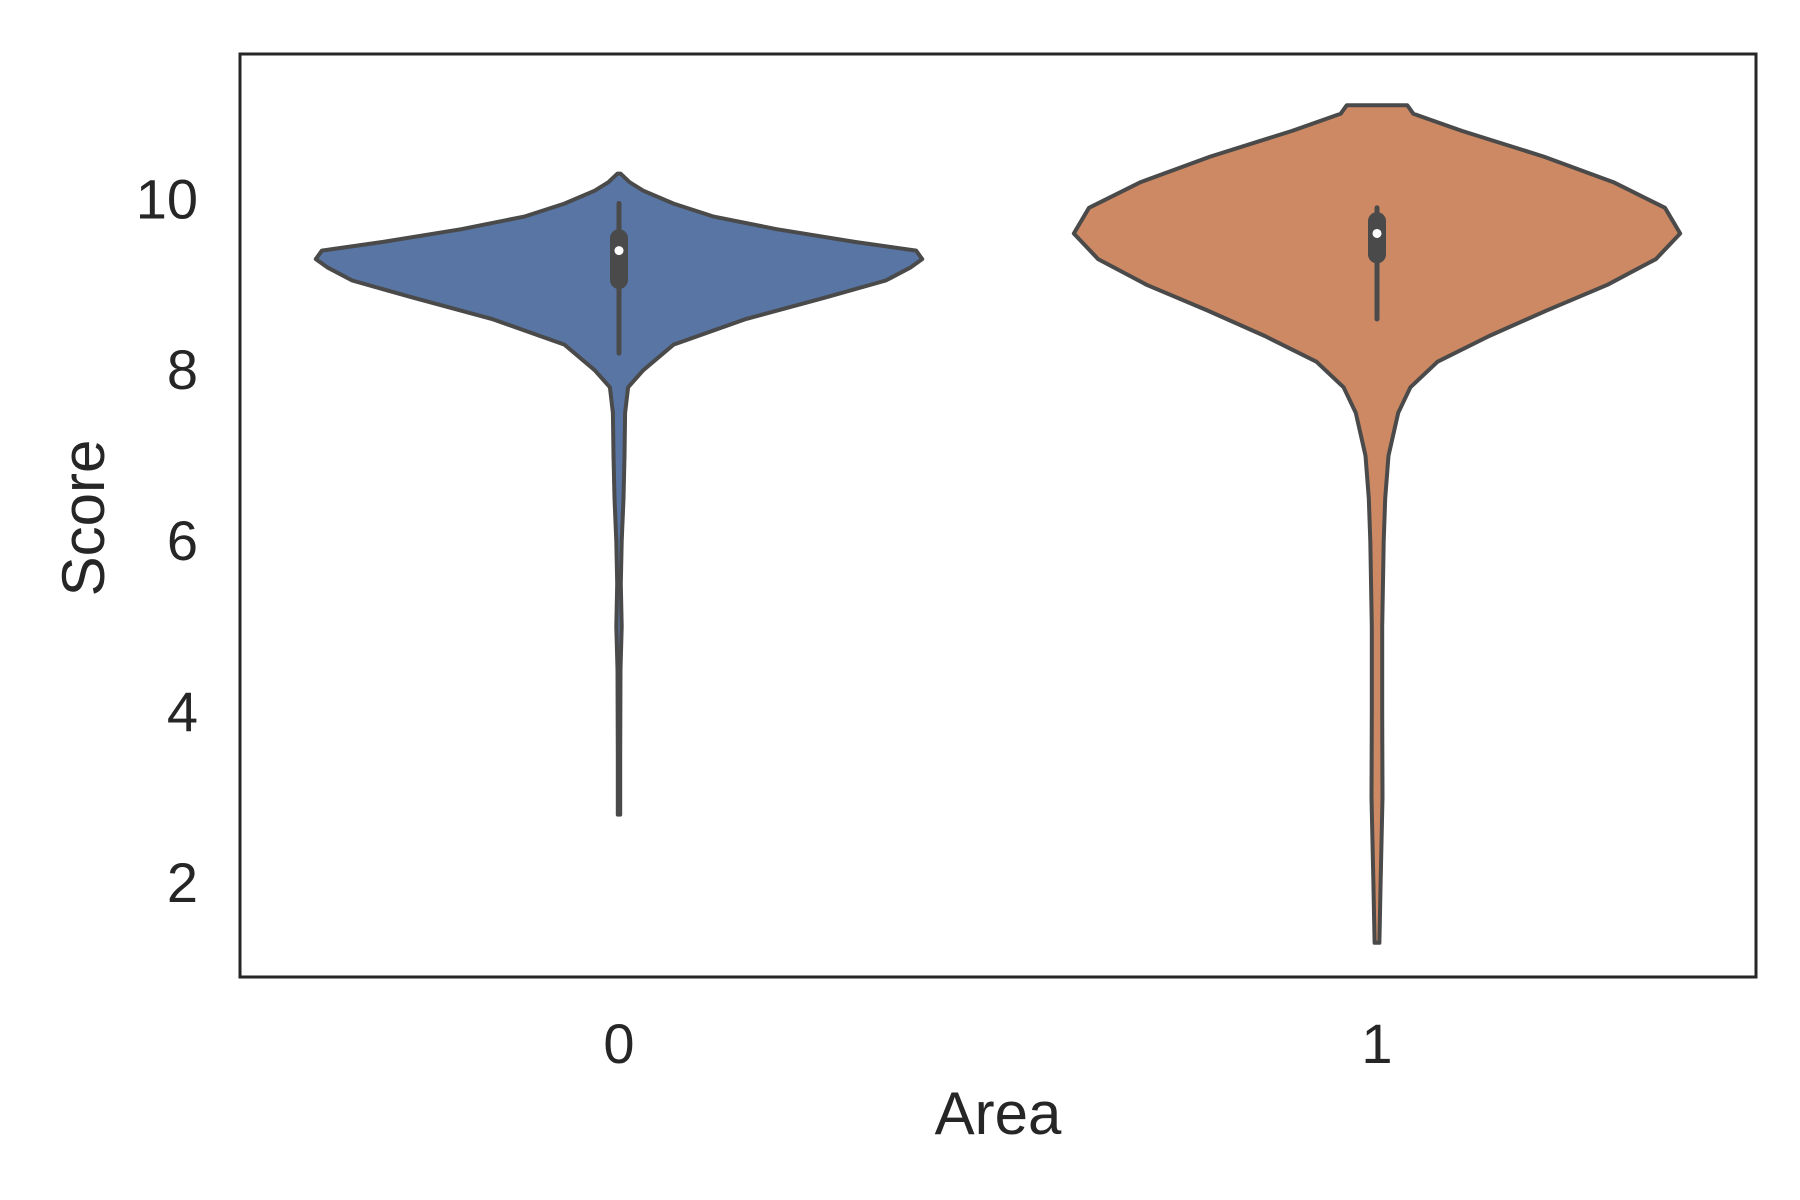 This screenshot has height=1200, width=1800. I want to click on y-tick-label: 8, so click(182, 369).